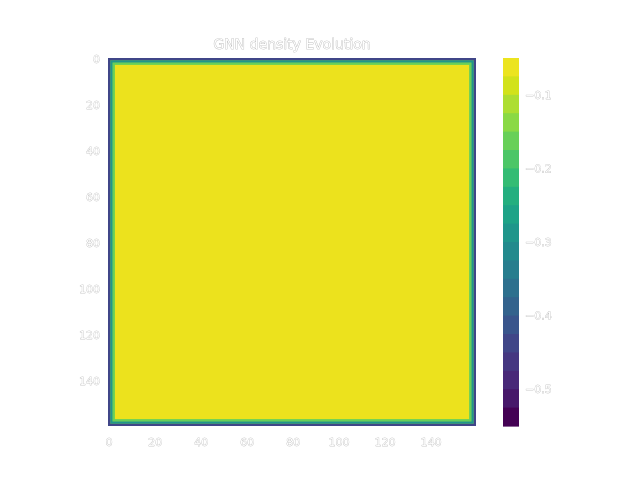 The image size is (640, 480). What do you see at coordinates (339, 442) in the screenshot?
I see `x-tick-label: 100` at bounding box center [339, 442].